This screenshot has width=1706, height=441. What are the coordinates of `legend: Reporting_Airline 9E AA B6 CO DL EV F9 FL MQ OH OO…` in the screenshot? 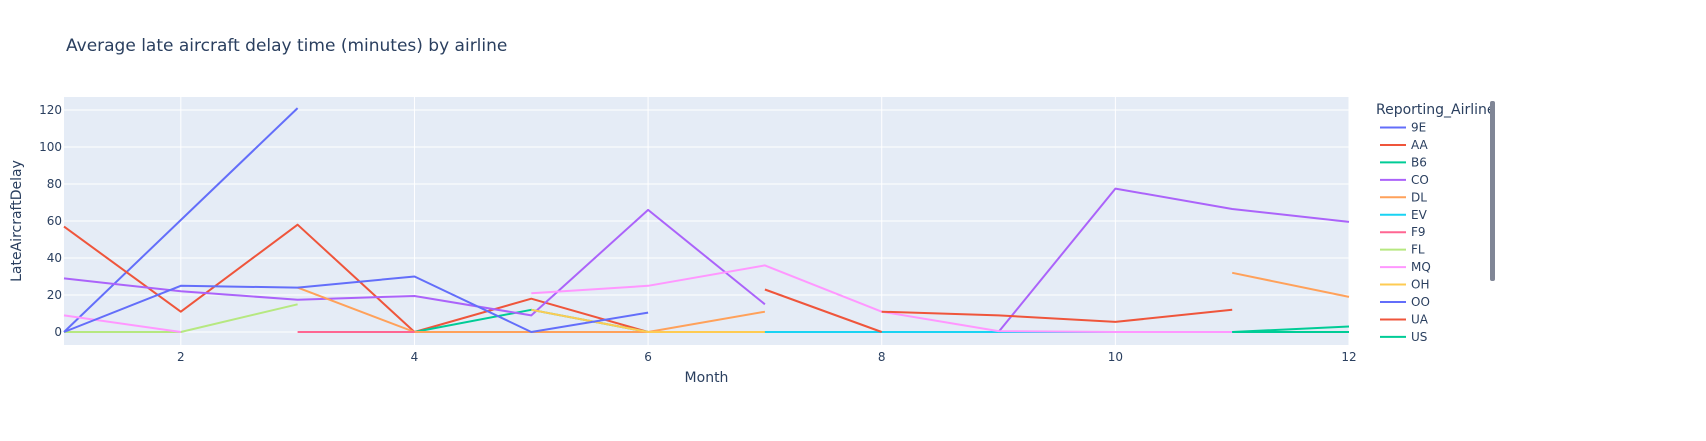 It's located at (1436, 222).